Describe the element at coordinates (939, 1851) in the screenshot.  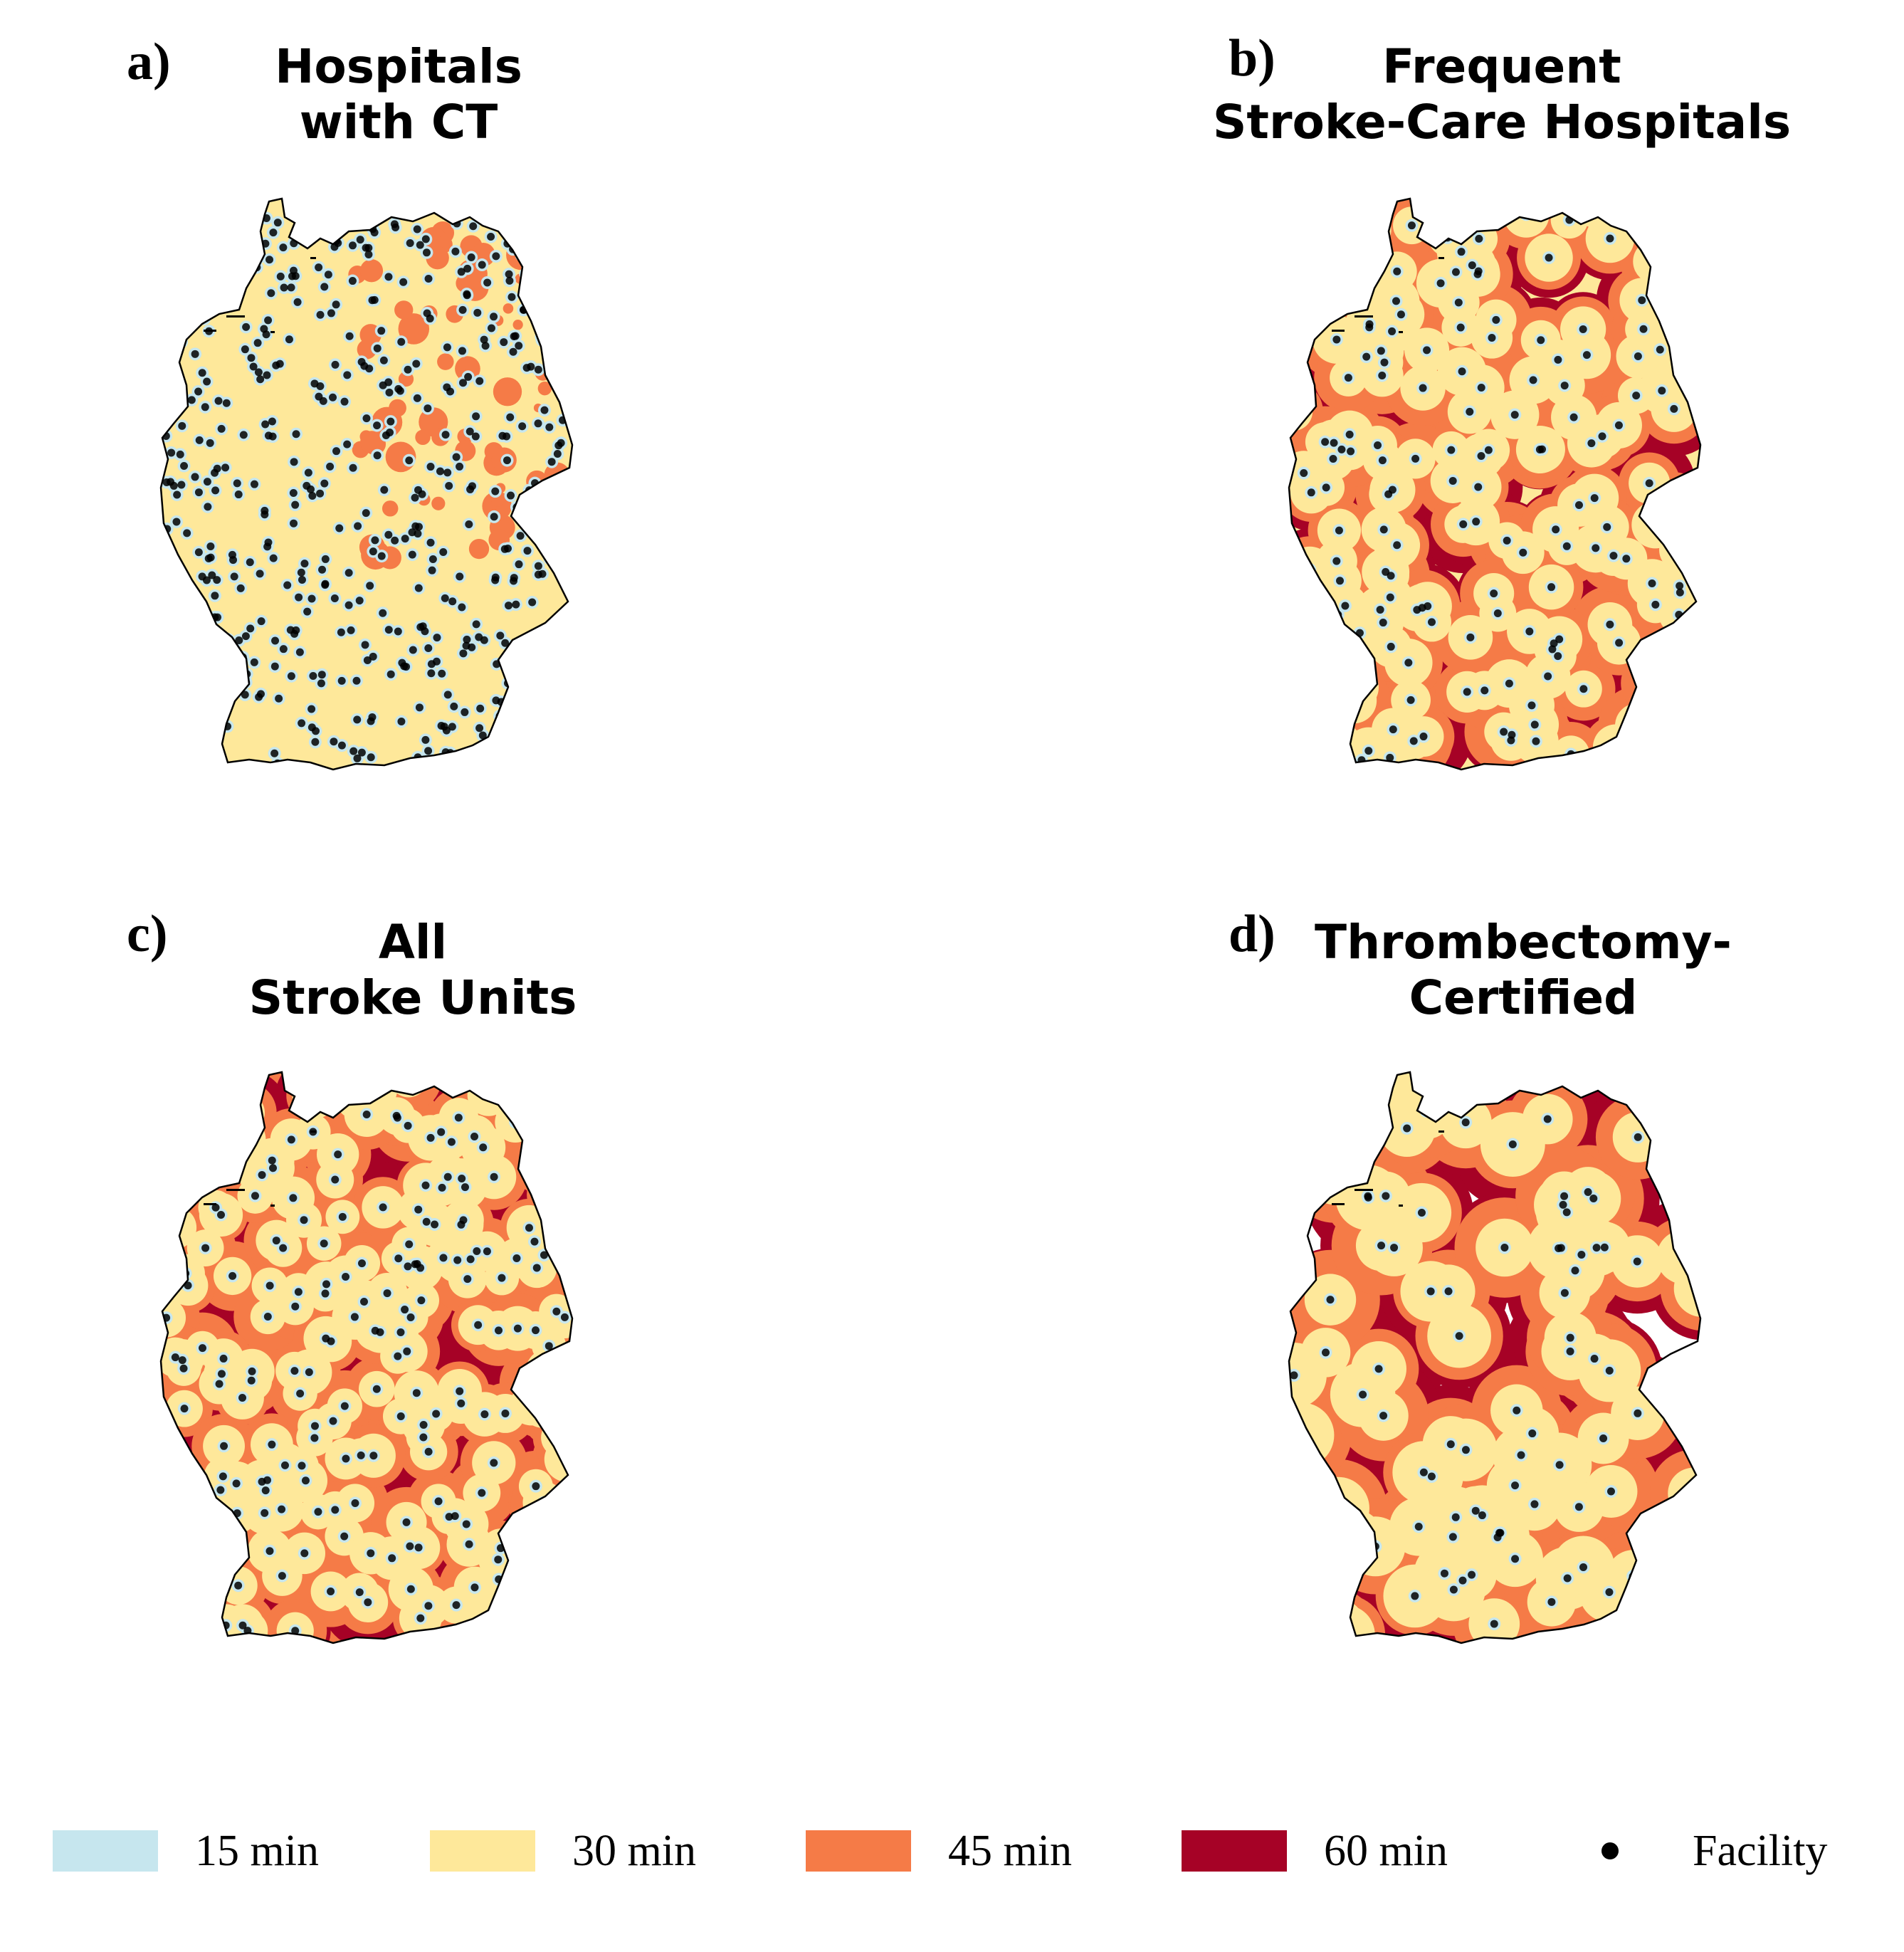
I see `legend-item-45: 45 min` at that location.